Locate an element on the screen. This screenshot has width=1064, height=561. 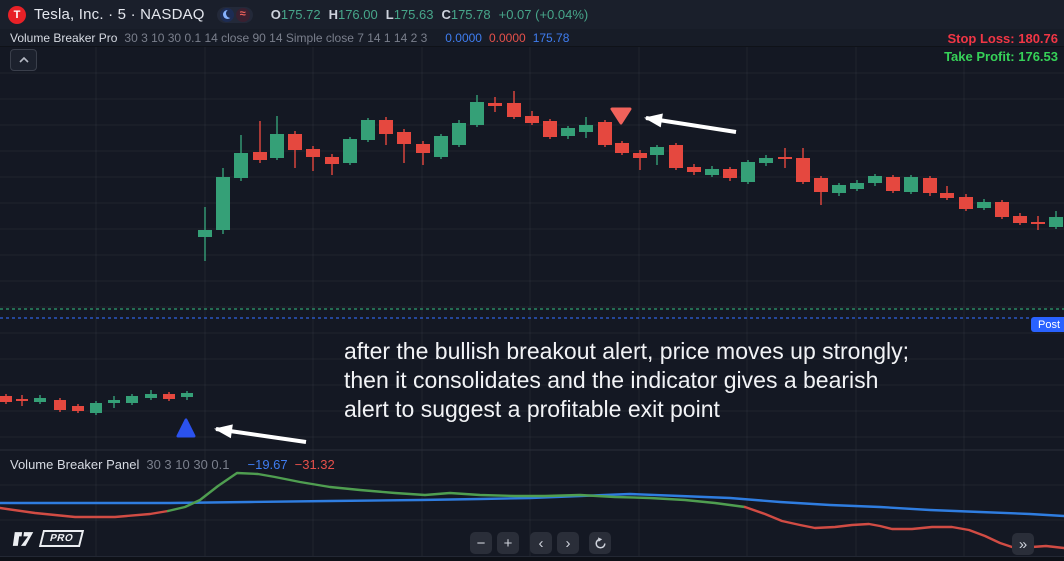
market-status-pill: ≈ is located at coordinates (234, 14).